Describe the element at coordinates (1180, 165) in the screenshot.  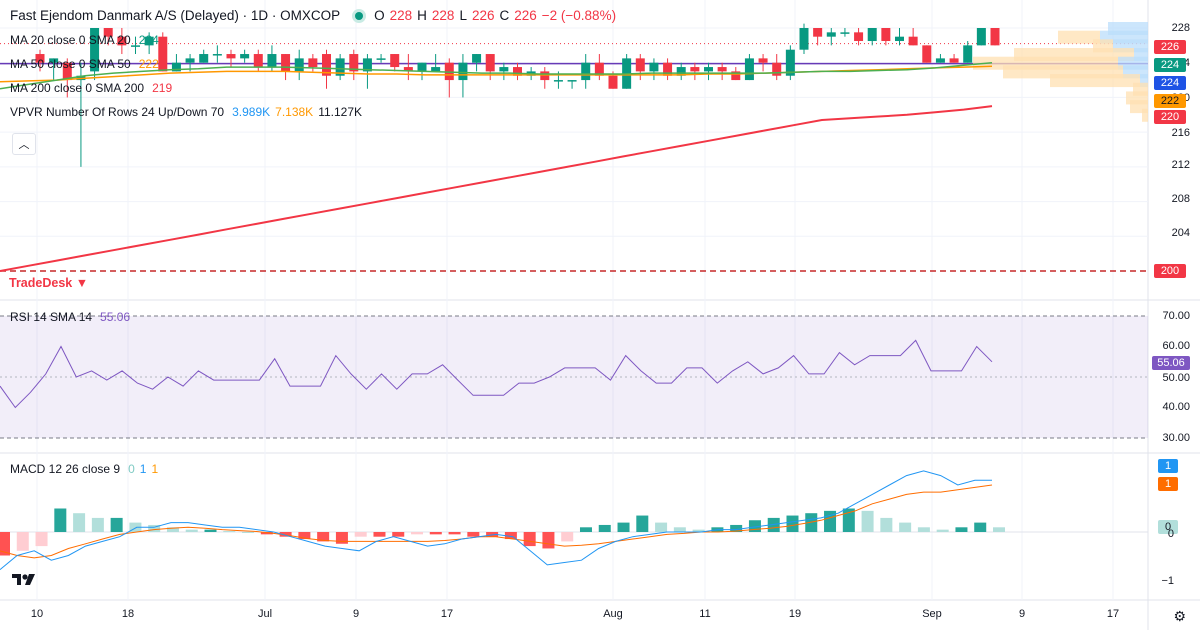
I see `price-tick: 212` at that location.